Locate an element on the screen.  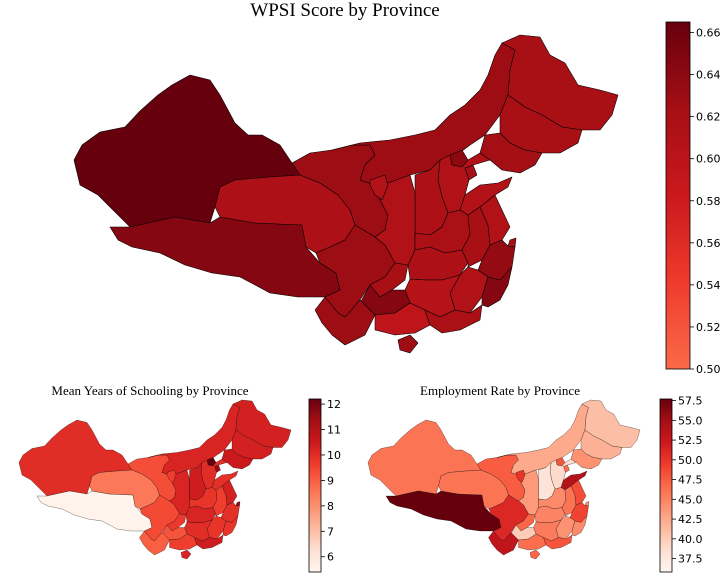
schooling-province-fujian is located at coordinates (230, 526).